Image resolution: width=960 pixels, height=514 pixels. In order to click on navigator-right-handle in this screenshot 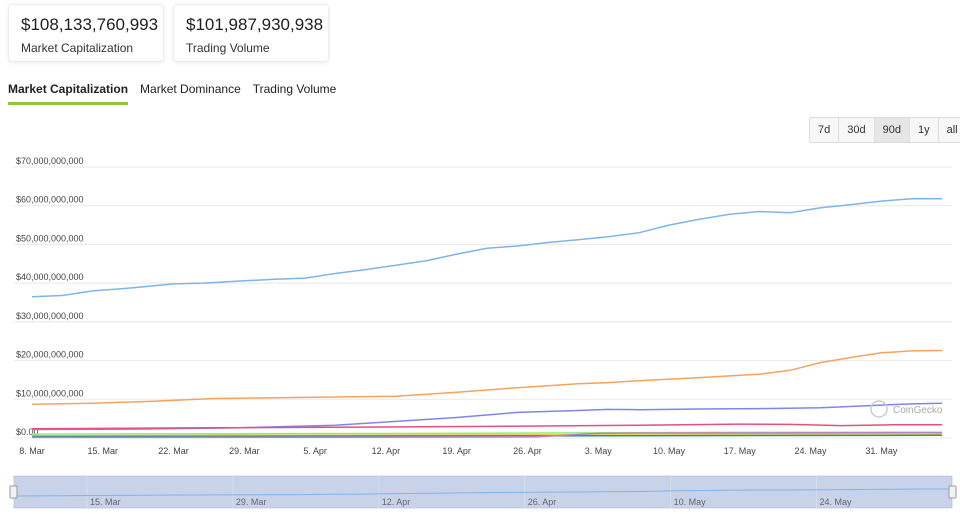, I will do `click(952, 492)`.